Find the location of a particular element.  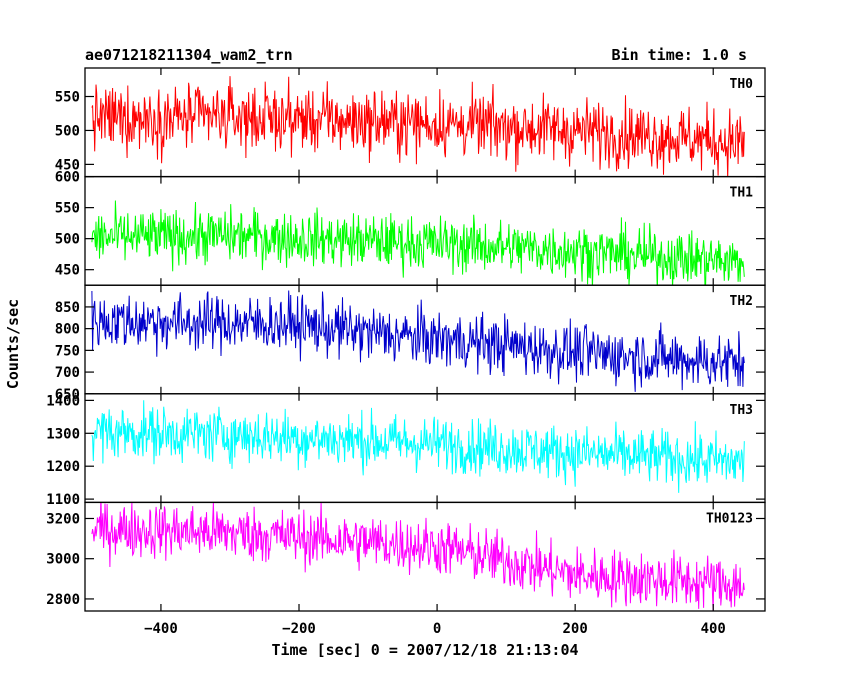

y-tick-label: 3200 is located at coordinates (63, 519).